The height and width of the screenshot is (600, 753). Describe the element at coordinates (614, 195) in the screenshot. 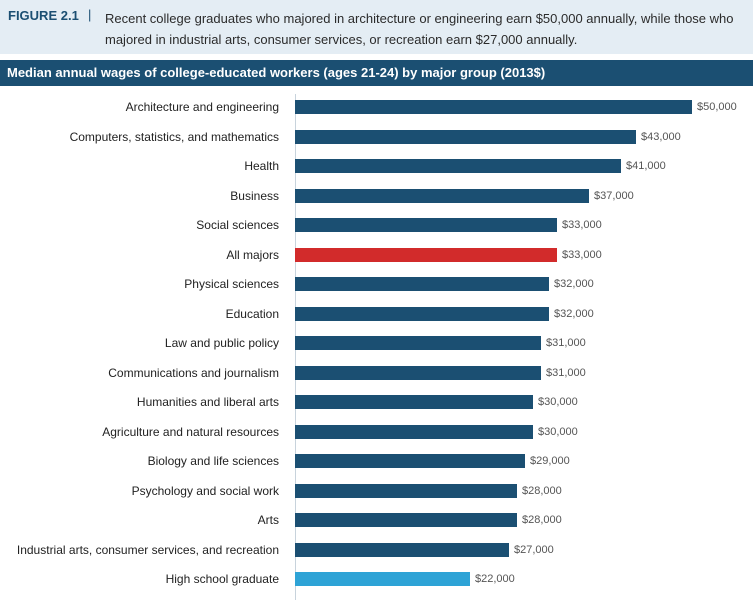

I see `value-label: $37,000` at that location.